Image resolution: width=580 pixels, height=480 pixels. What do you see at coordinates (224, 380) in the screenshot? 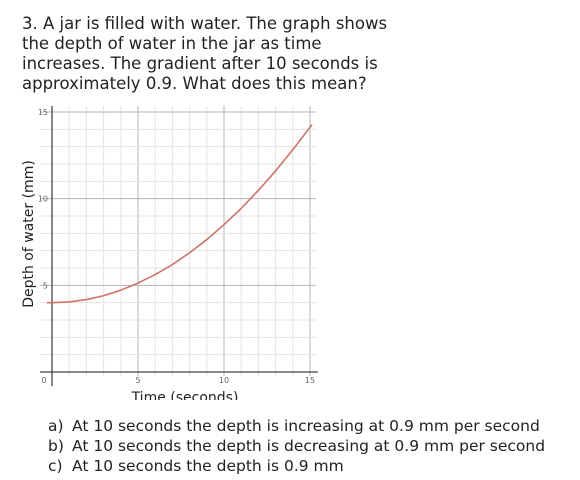
I see `x-tick-label: 10` at bounding box center [224, 380].